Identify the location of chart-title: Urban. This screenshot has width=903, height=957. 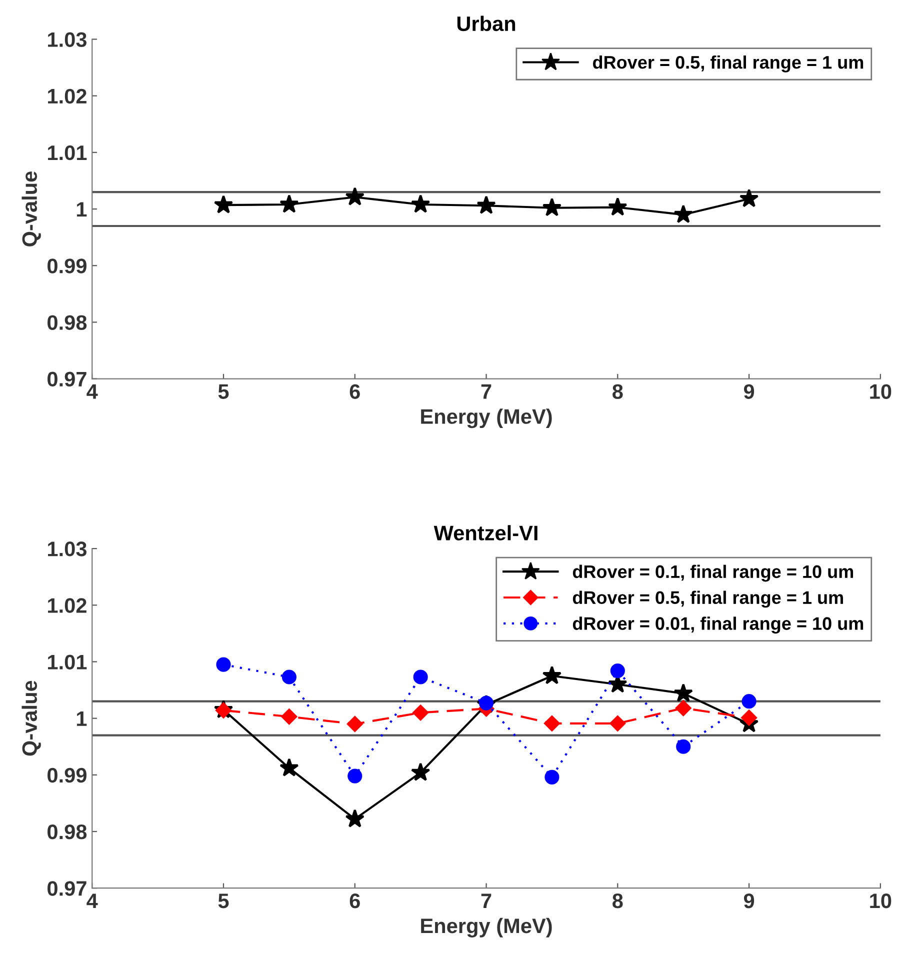
(486, 24).